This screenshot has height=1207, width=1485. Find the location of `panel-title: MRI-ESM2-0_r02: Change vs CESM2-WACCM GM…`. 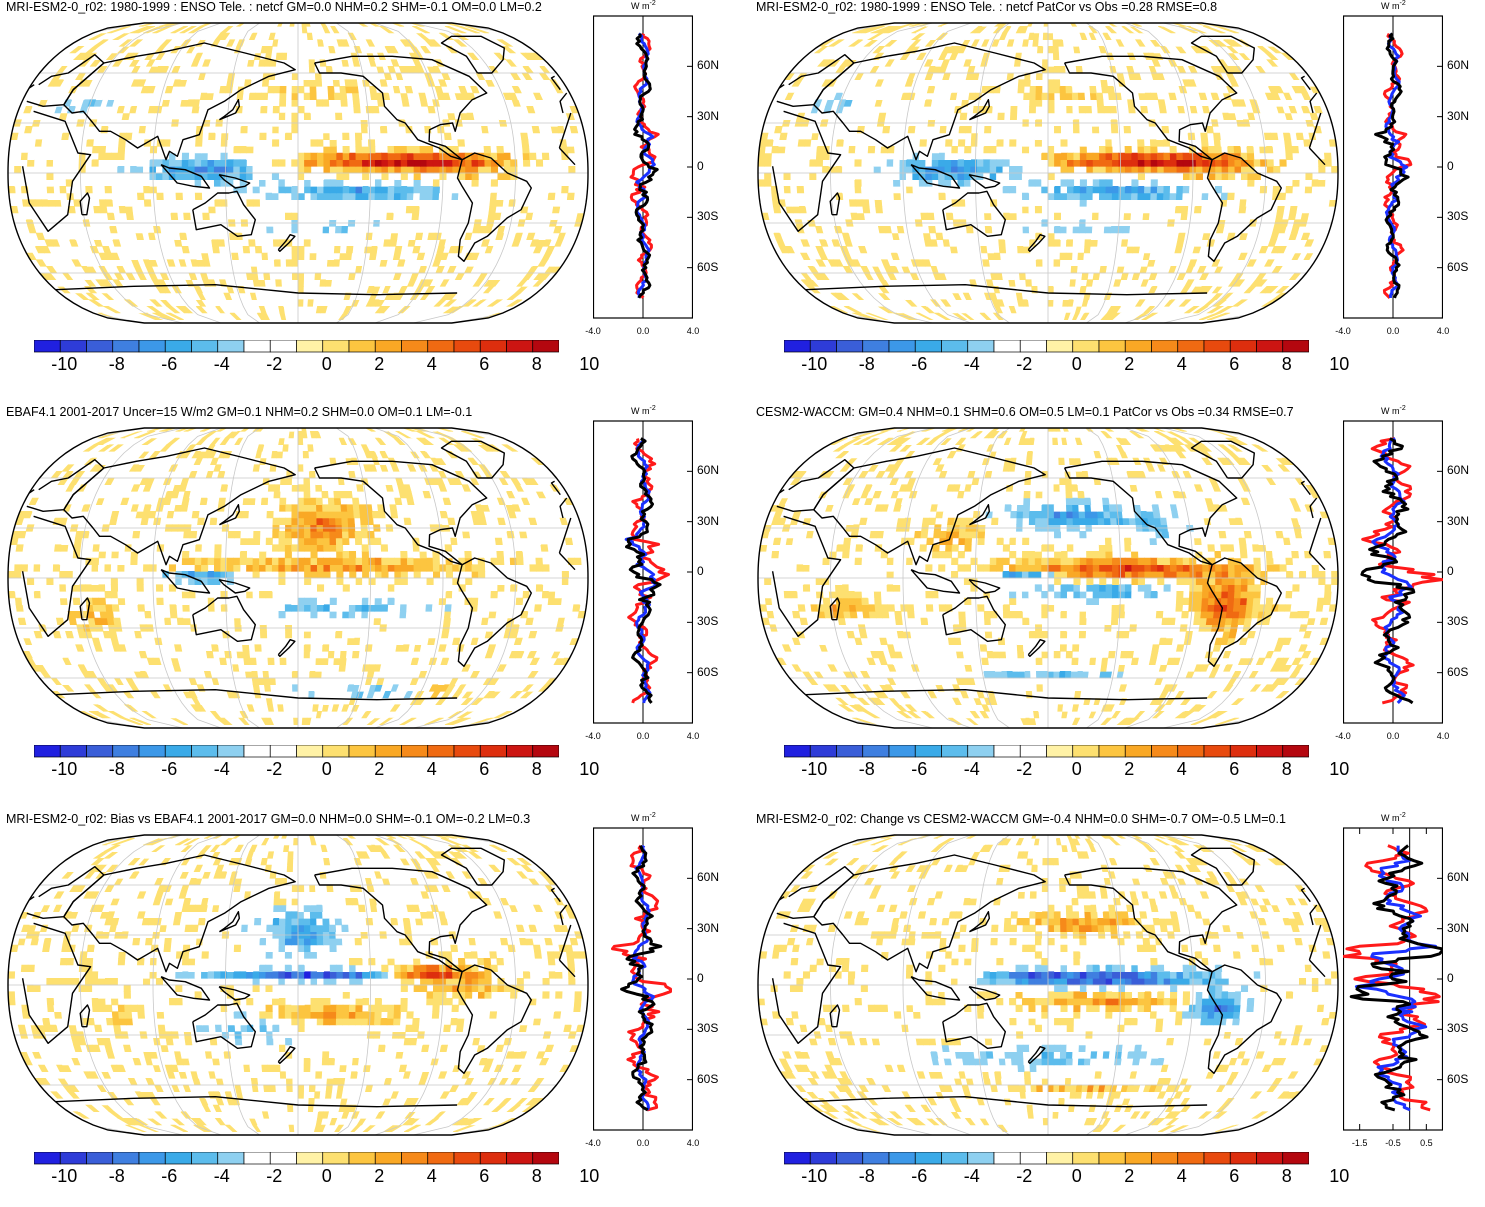

panel-title: MRI-ESM2-0_r02: Change vs CESM2-WACCM GM… is located at coordinates (1021, 819).